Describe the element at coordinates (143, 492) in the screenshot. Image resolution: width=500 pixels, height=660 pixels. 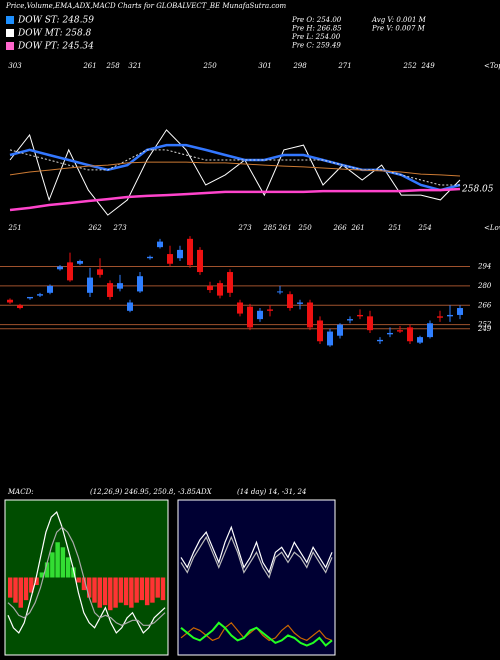
I see `macd-subtitle: (12,26,9) 246.95, 250.8, -3.85` at that location.